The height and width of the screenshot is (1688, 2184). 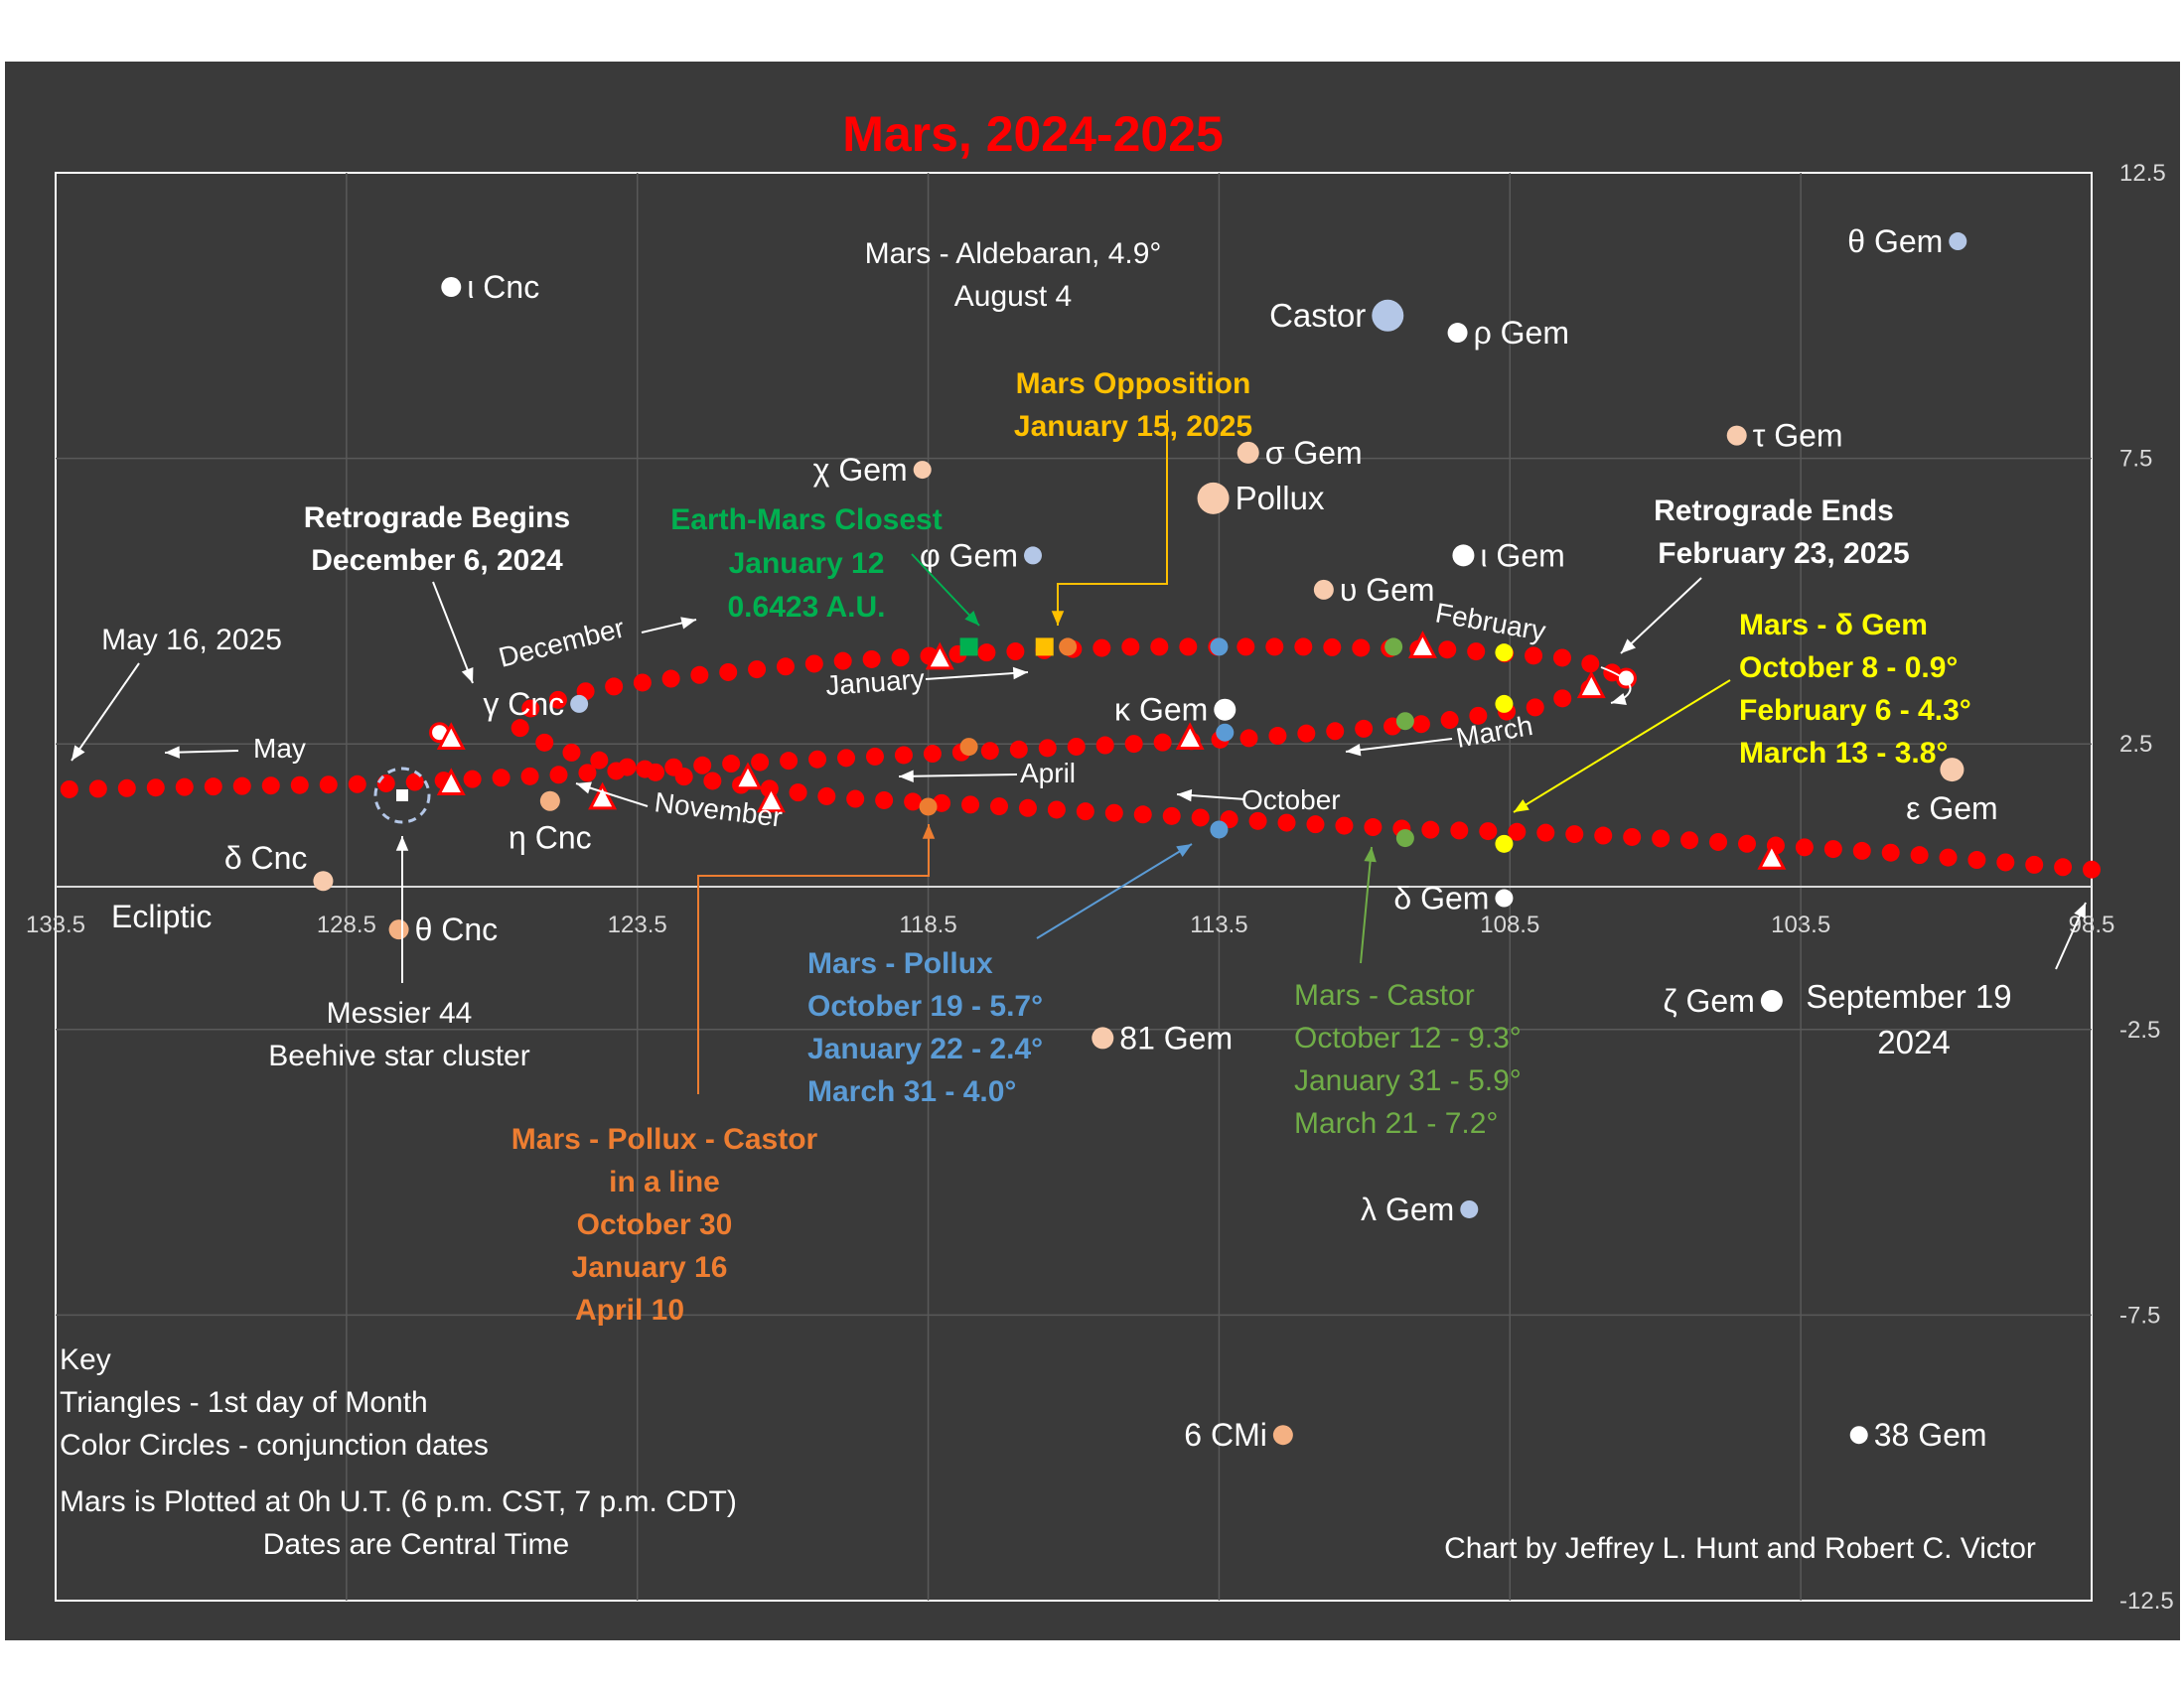 What do you see at coordinates (503, 287) in the screenshot?
I see `star-label: ι Cnc` at bounding box center [503, 287].